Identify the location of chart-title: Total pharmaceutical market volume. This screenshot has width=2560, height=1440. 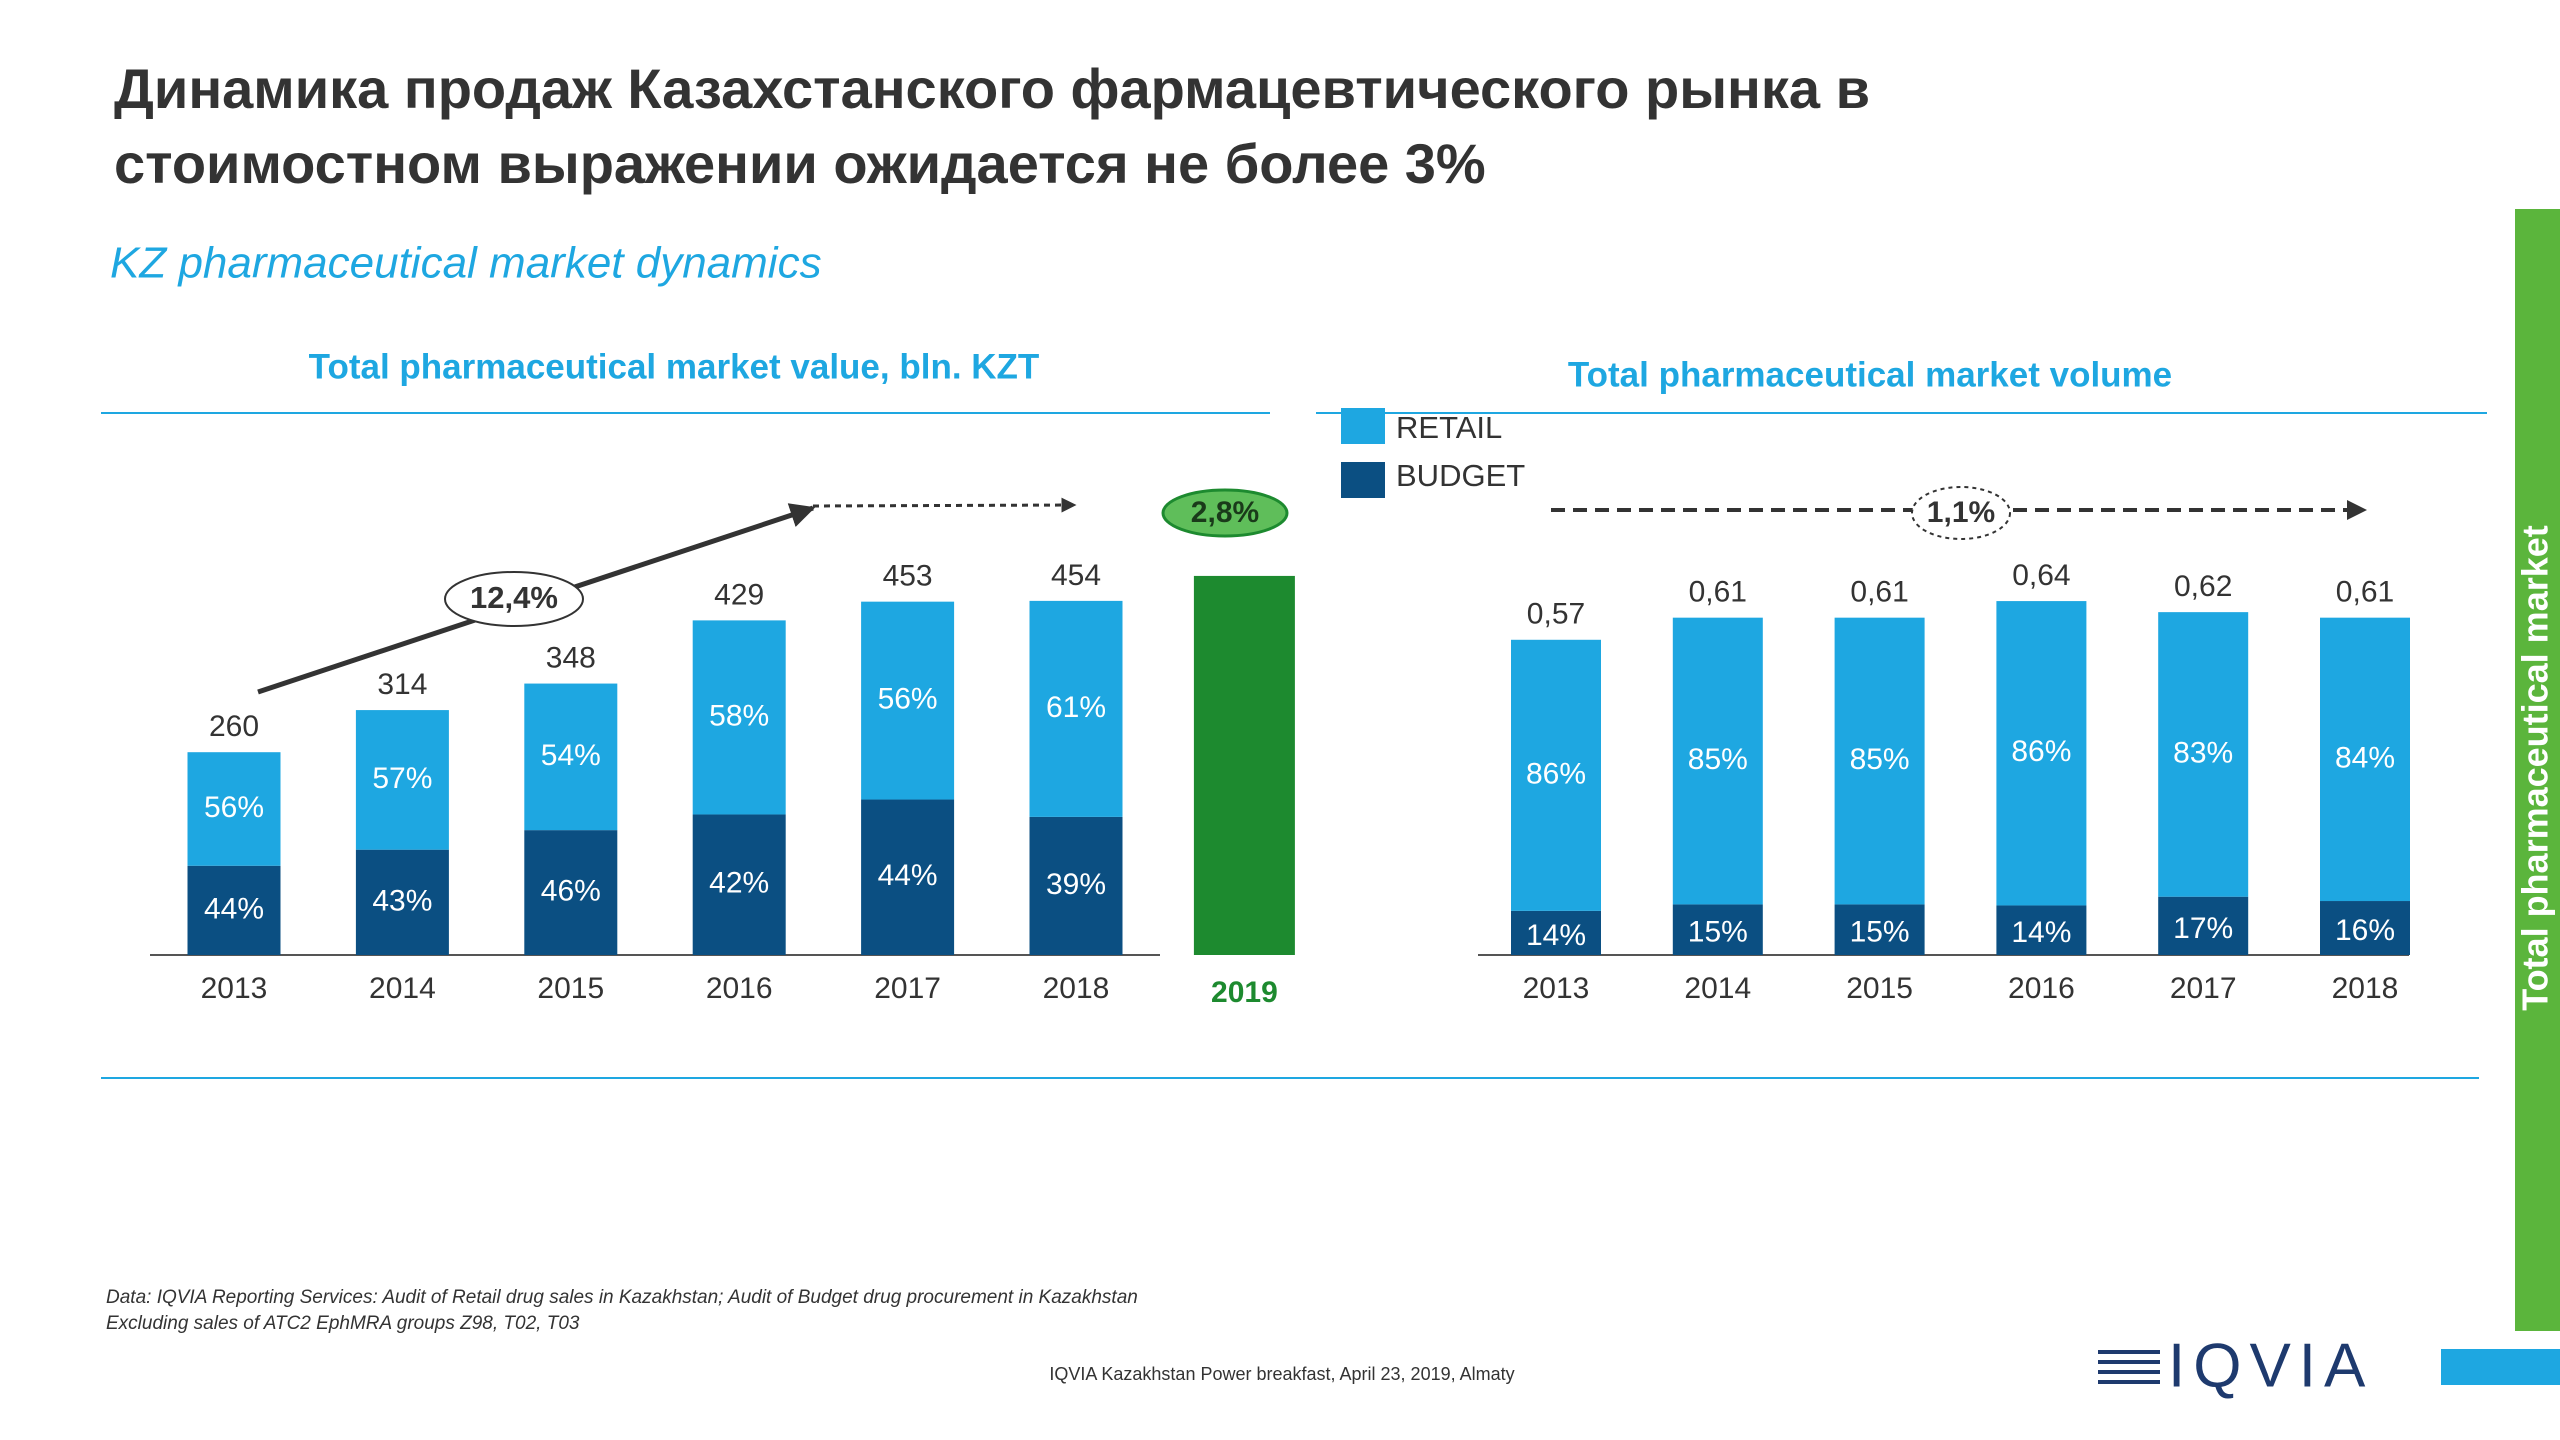
(1870, 374).